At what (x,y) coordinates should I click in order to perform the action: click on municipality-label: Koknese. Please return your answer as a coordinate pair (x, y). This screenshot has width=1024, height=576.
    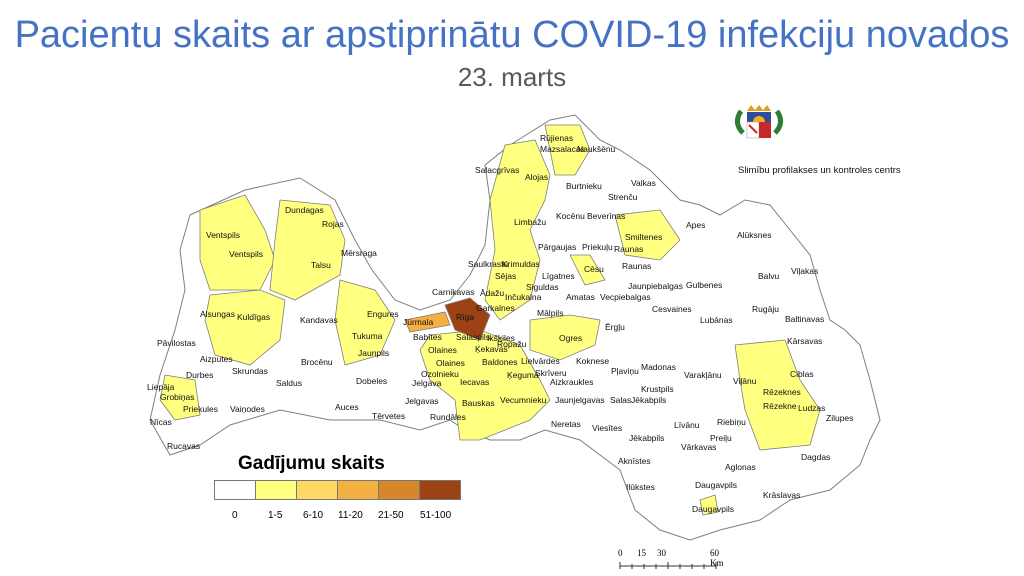
    Looking at the image, I should click on (592, 361).